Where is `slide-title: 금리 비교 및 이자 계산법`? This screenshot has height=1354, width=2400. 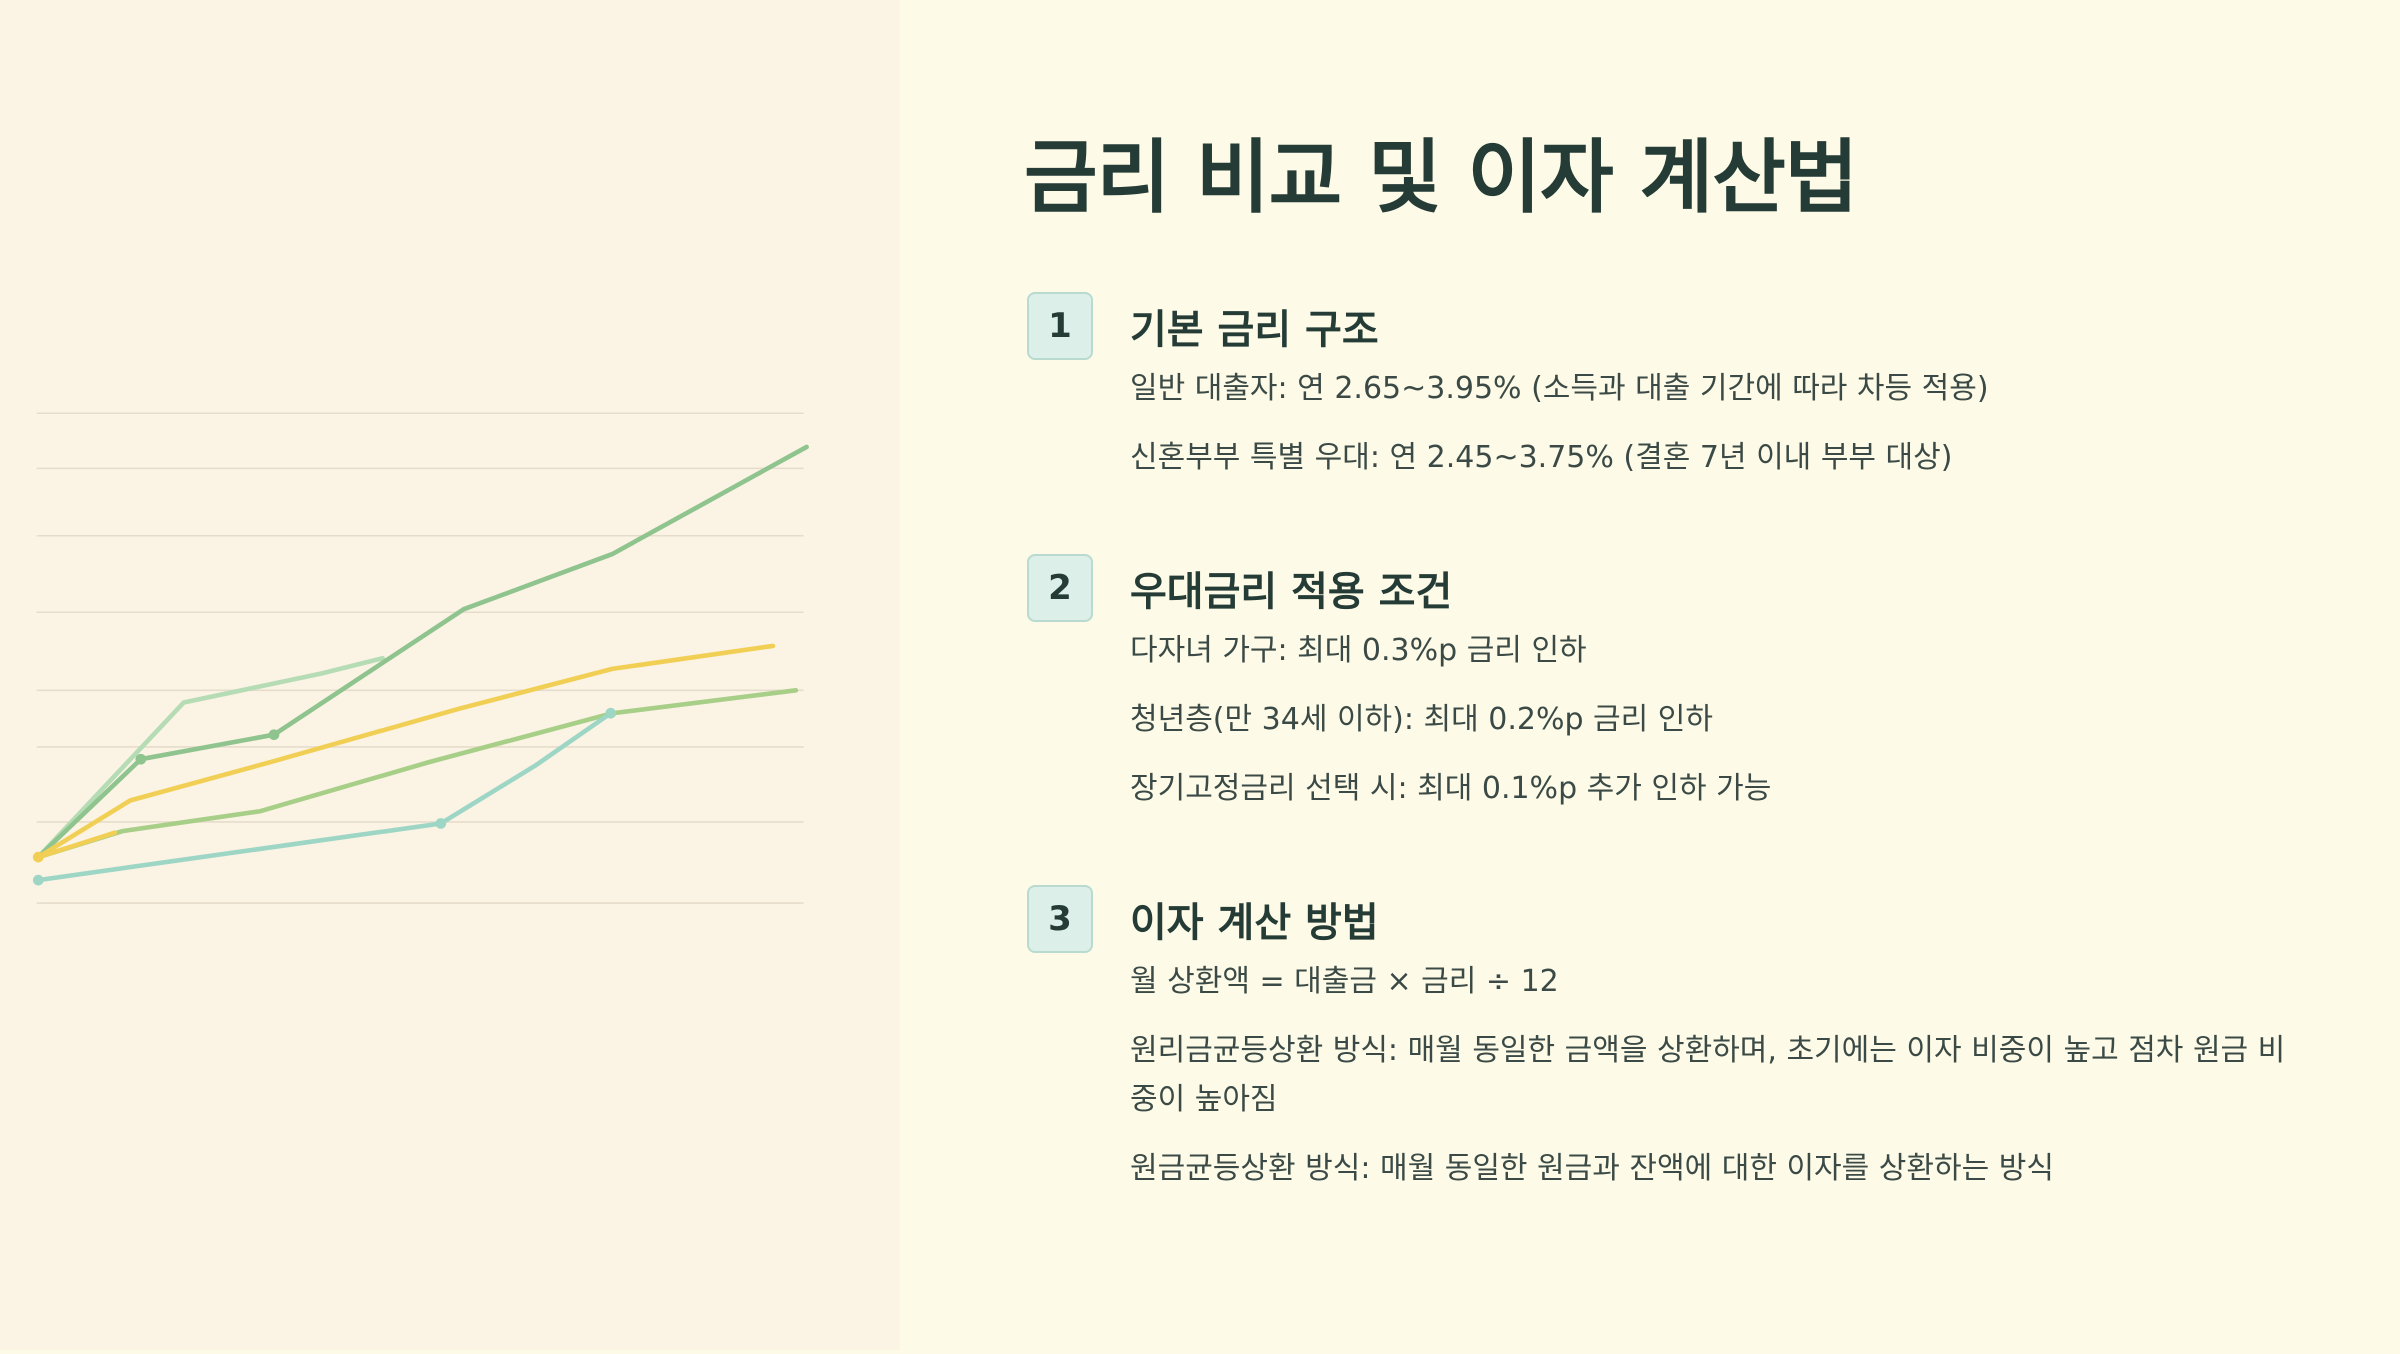 slide-title: 금리 비교 및 이자 계산법 is located at coordinates (1441, 177).